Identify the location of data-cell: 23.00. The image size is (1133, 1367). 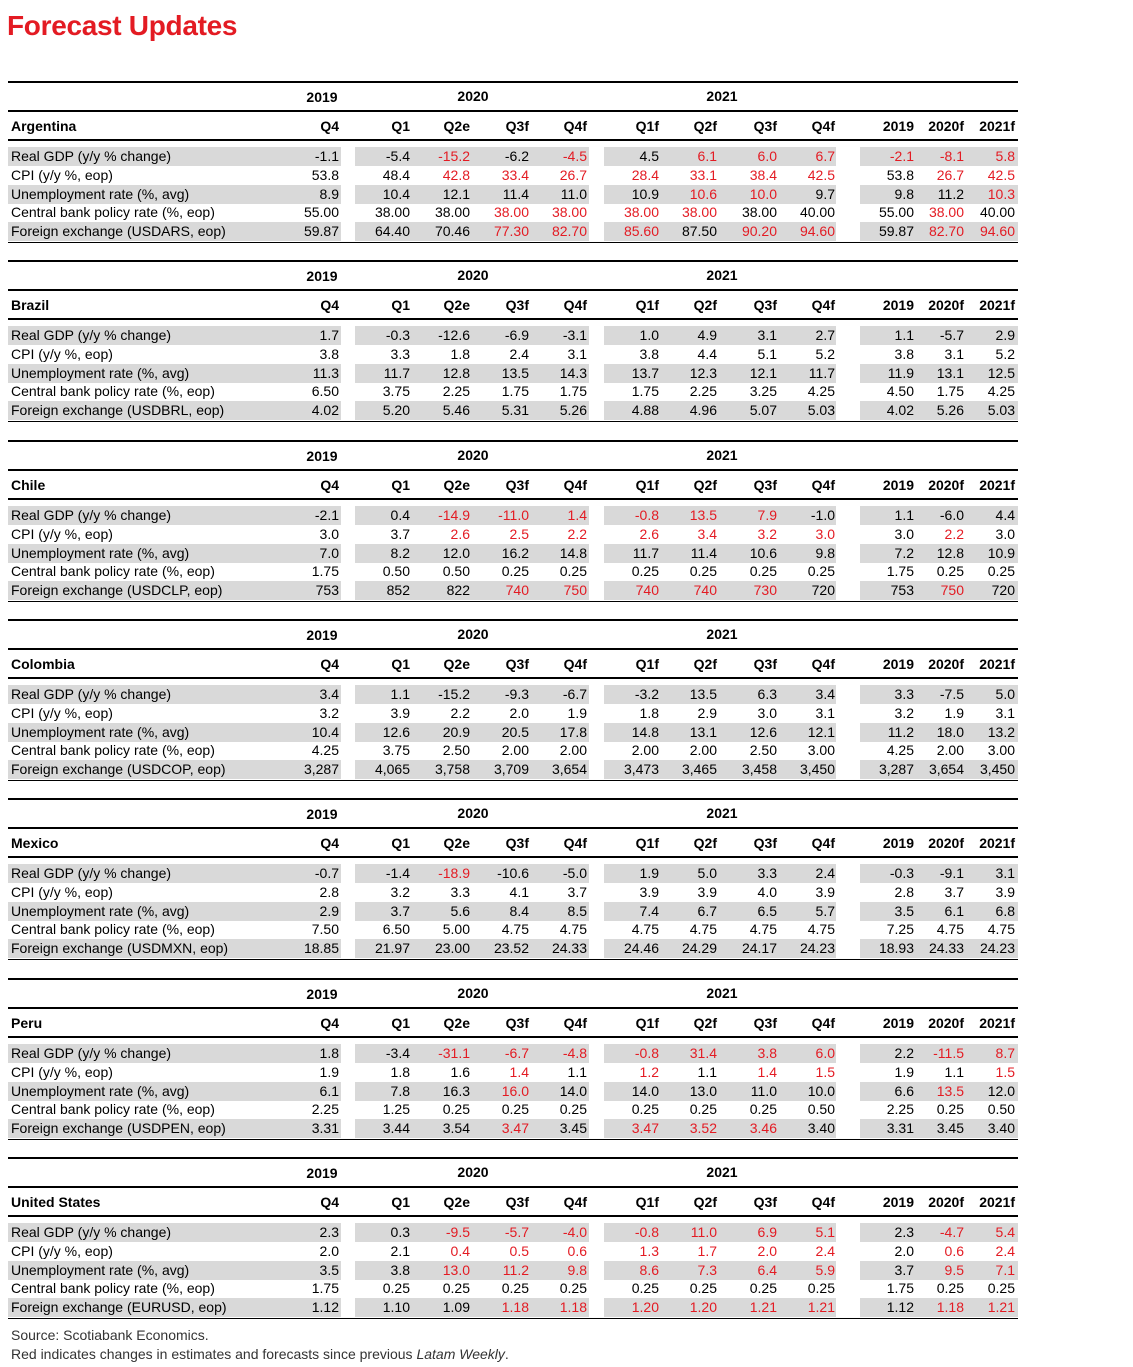
(452, 948).